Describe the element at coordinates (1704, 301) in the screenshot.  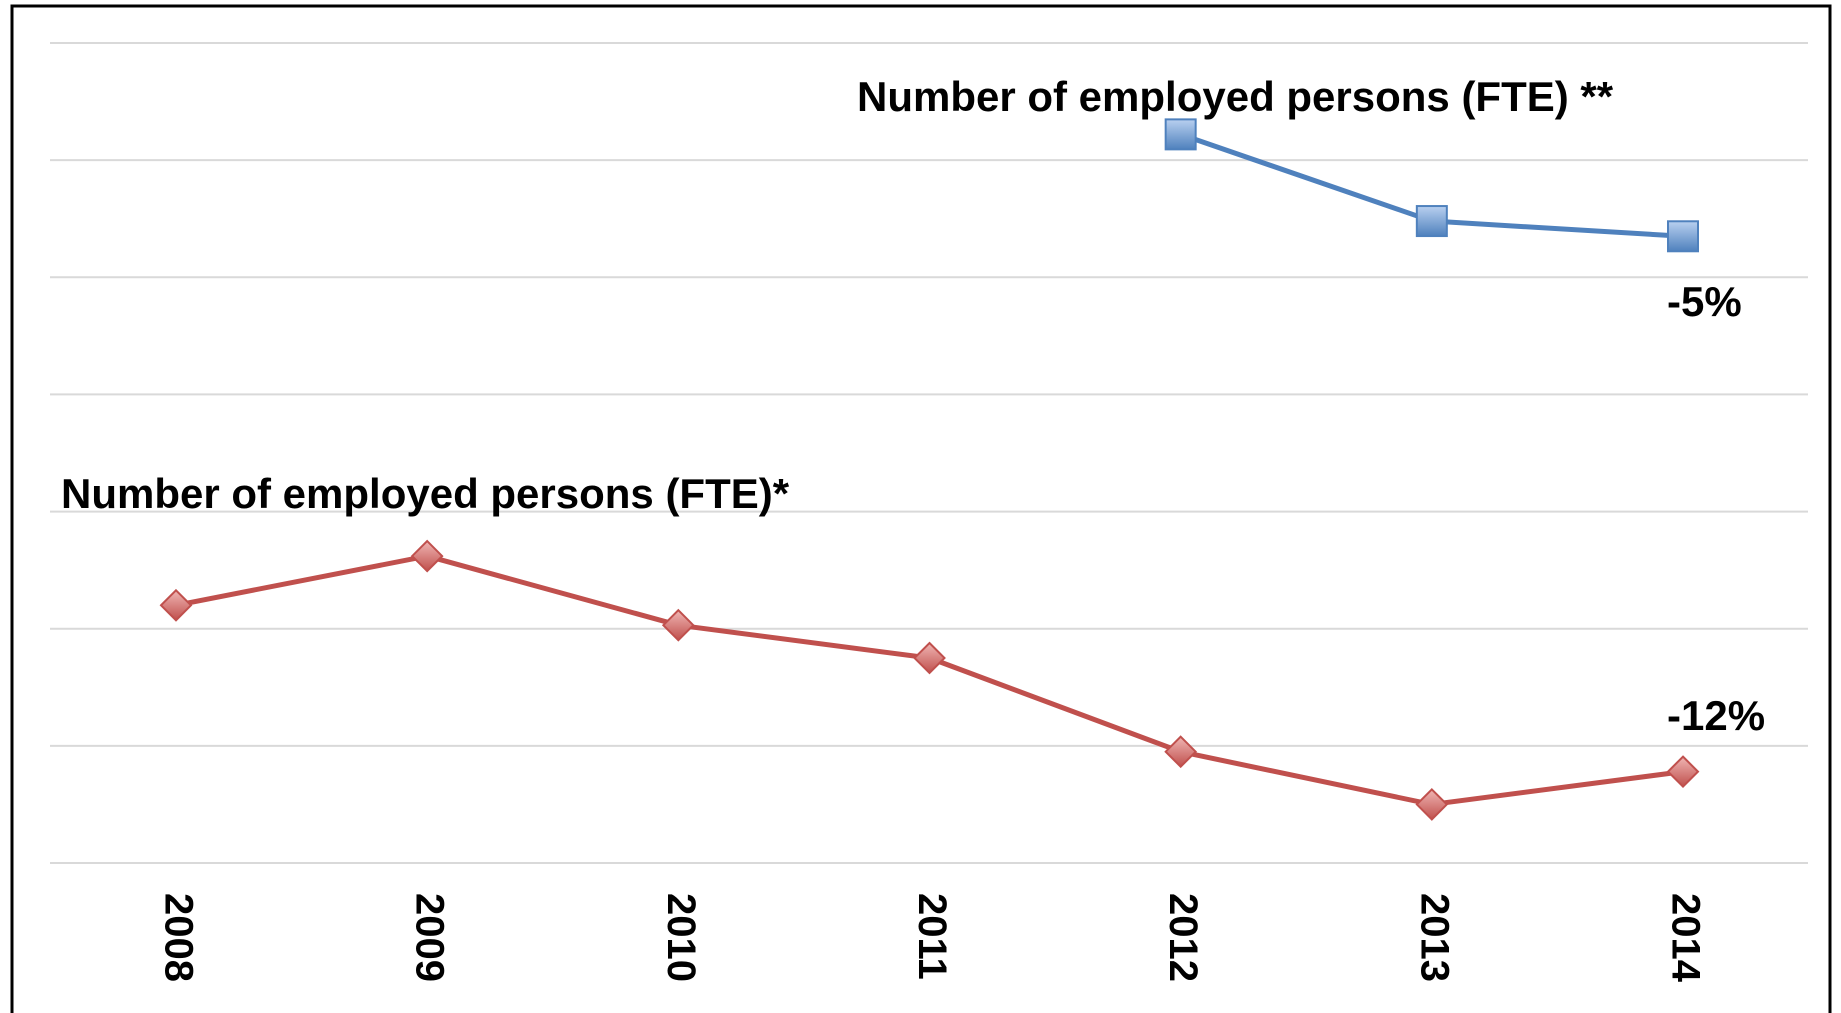
I see `change-label: -5%` at that location.